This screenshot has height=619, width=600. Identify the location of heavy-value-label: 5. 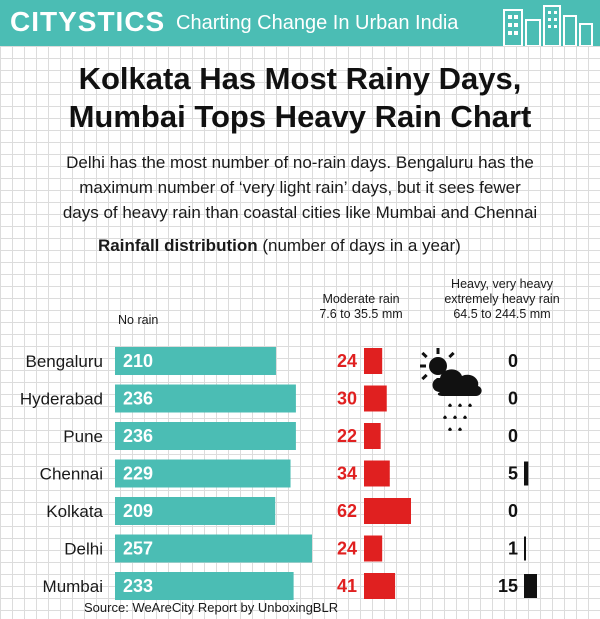
(513, 474).